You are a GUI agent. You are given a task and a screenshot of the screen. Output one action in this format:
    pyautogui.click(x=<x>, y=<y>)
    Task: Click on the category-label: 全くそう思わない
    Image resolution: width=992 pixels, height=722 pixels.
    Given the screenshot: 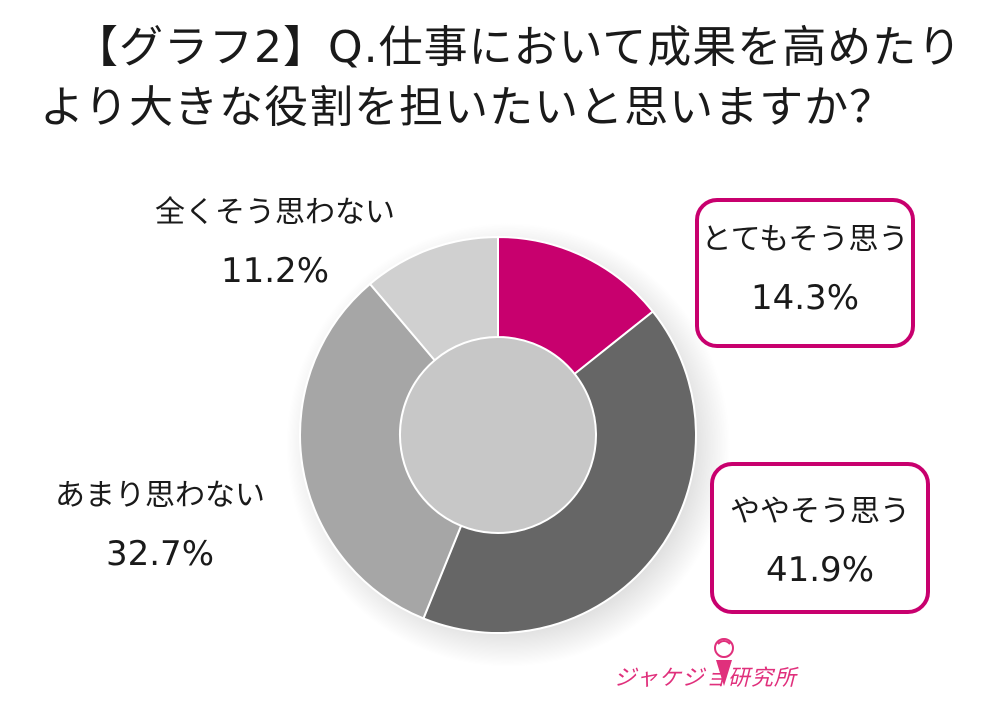 What is the action you would take?
    pyautogui.click(x=275, y=212)
    